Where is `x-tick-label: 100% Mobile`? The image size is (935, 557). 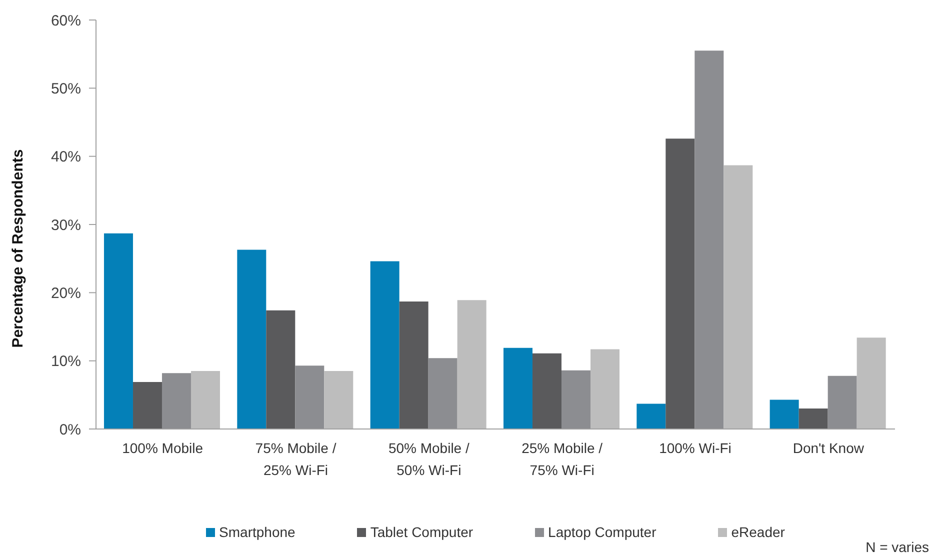 x-tick-label: 100% Mobile is located at coordinates (163, 448).